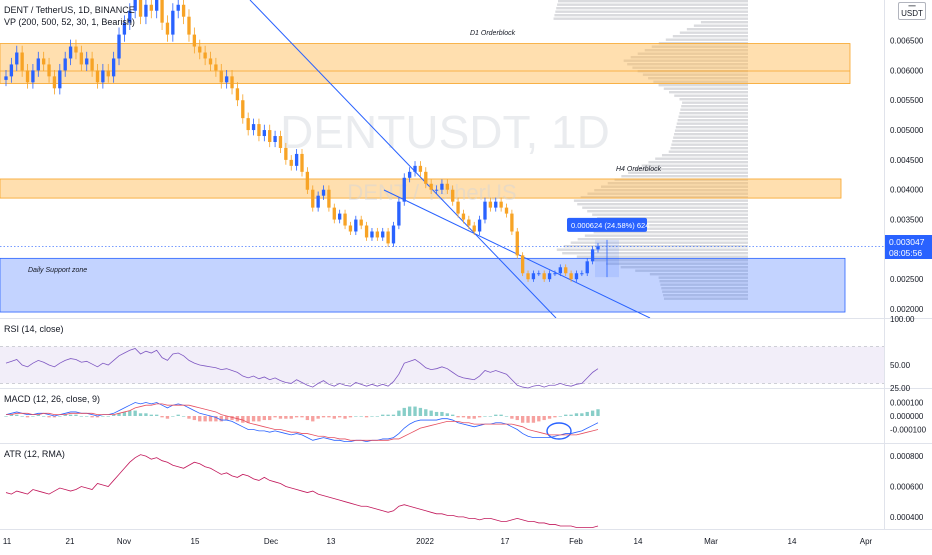  I want to click on zone-label-0: D1 Orderblock, so click(493, 33).